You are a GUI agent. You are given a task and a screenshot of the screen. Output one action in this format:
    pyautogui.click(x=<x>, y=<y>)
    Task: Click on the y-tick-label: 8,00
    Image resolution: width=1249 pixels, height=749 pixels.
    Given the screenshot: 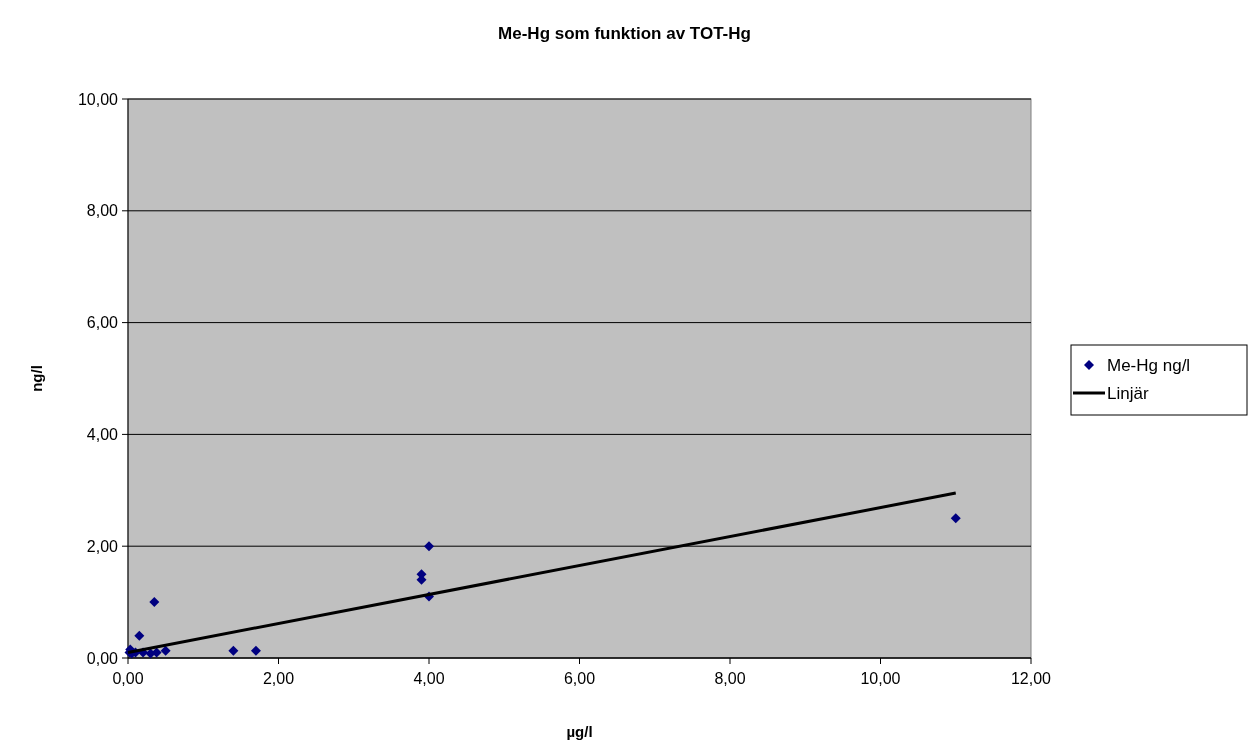 What is the action you would take?
    pyautogui.click(x=102, y=211)
    